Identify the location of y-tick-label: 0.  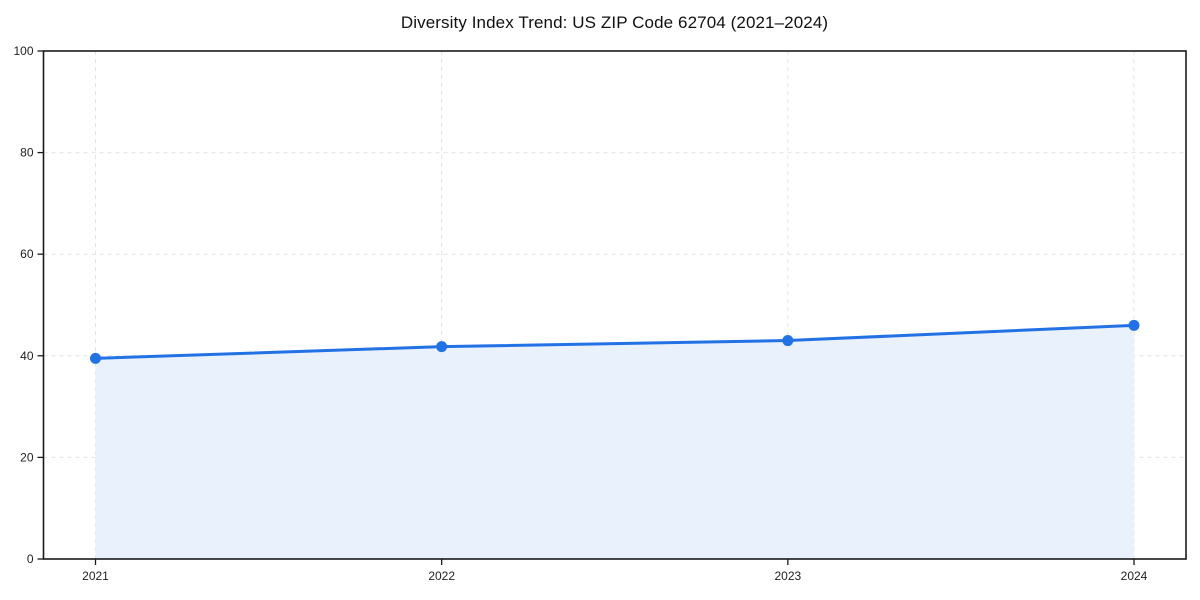
(30, 559).